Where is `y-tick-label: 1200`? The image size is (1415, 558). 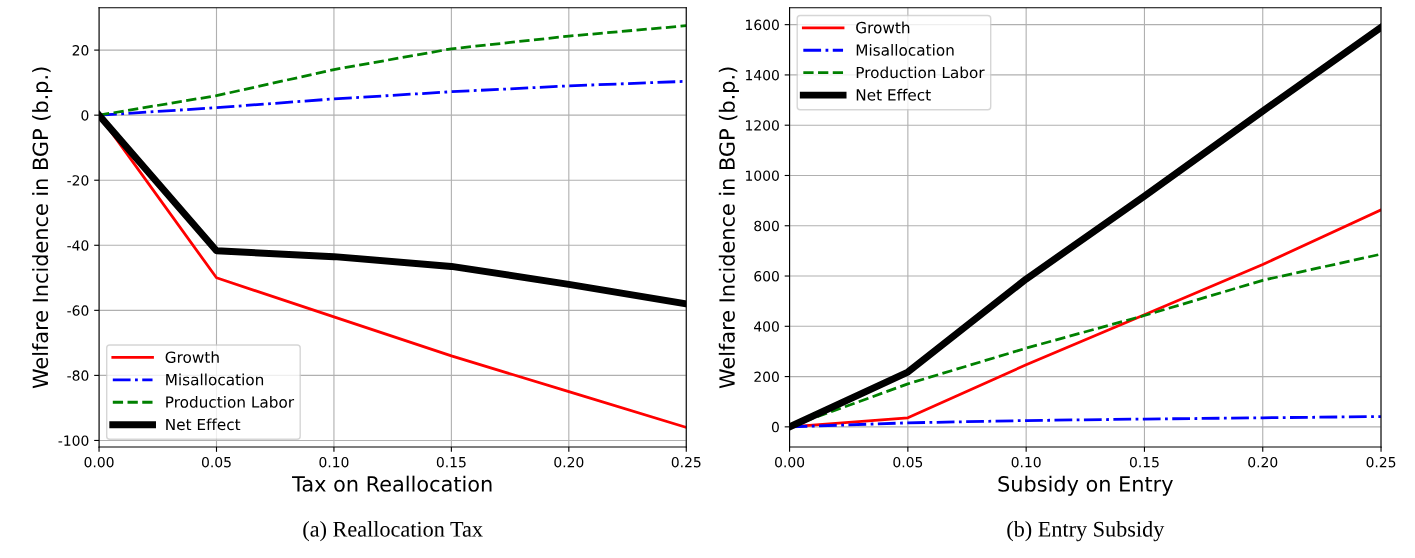 y-tick-label: 1200 is located at coordinates (762, 125).